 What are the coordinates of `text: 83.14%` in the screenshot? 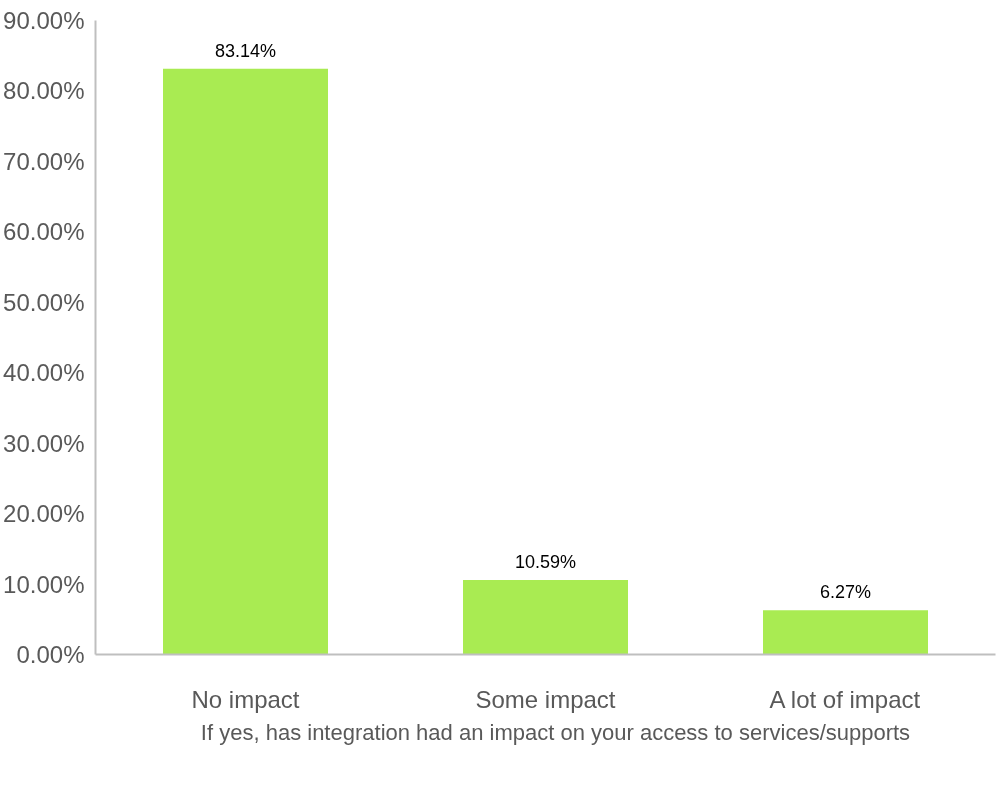 It's located at (245, 50).